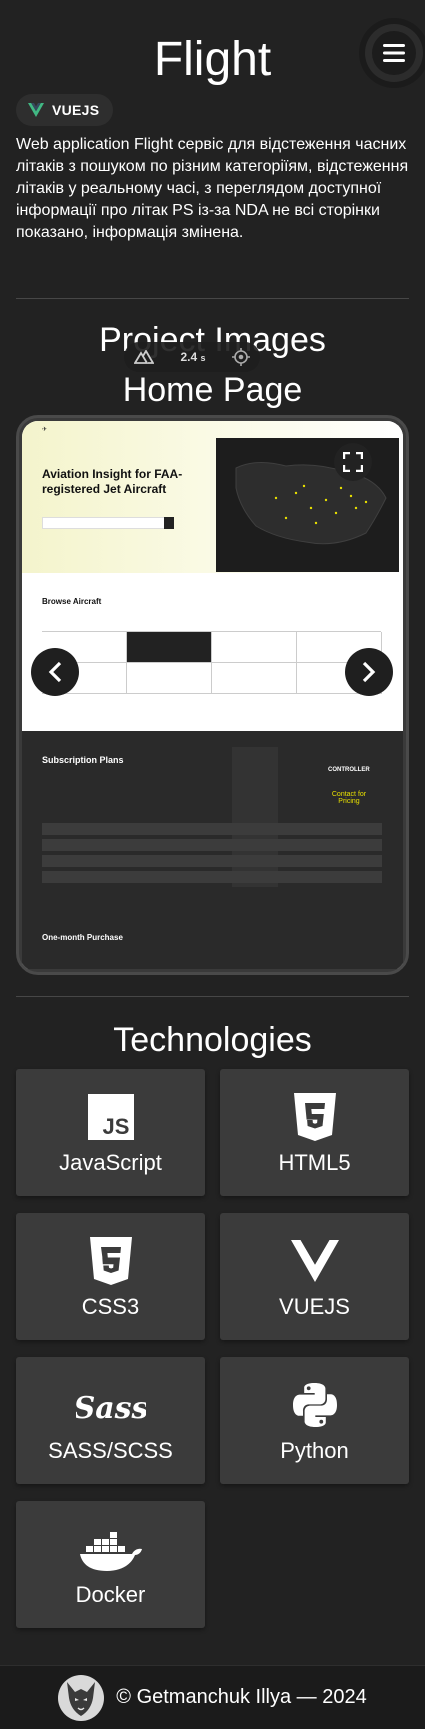  Describe the element at coordinates (144, 357) in the screenshot. I see `nuxt-icon` at that location.